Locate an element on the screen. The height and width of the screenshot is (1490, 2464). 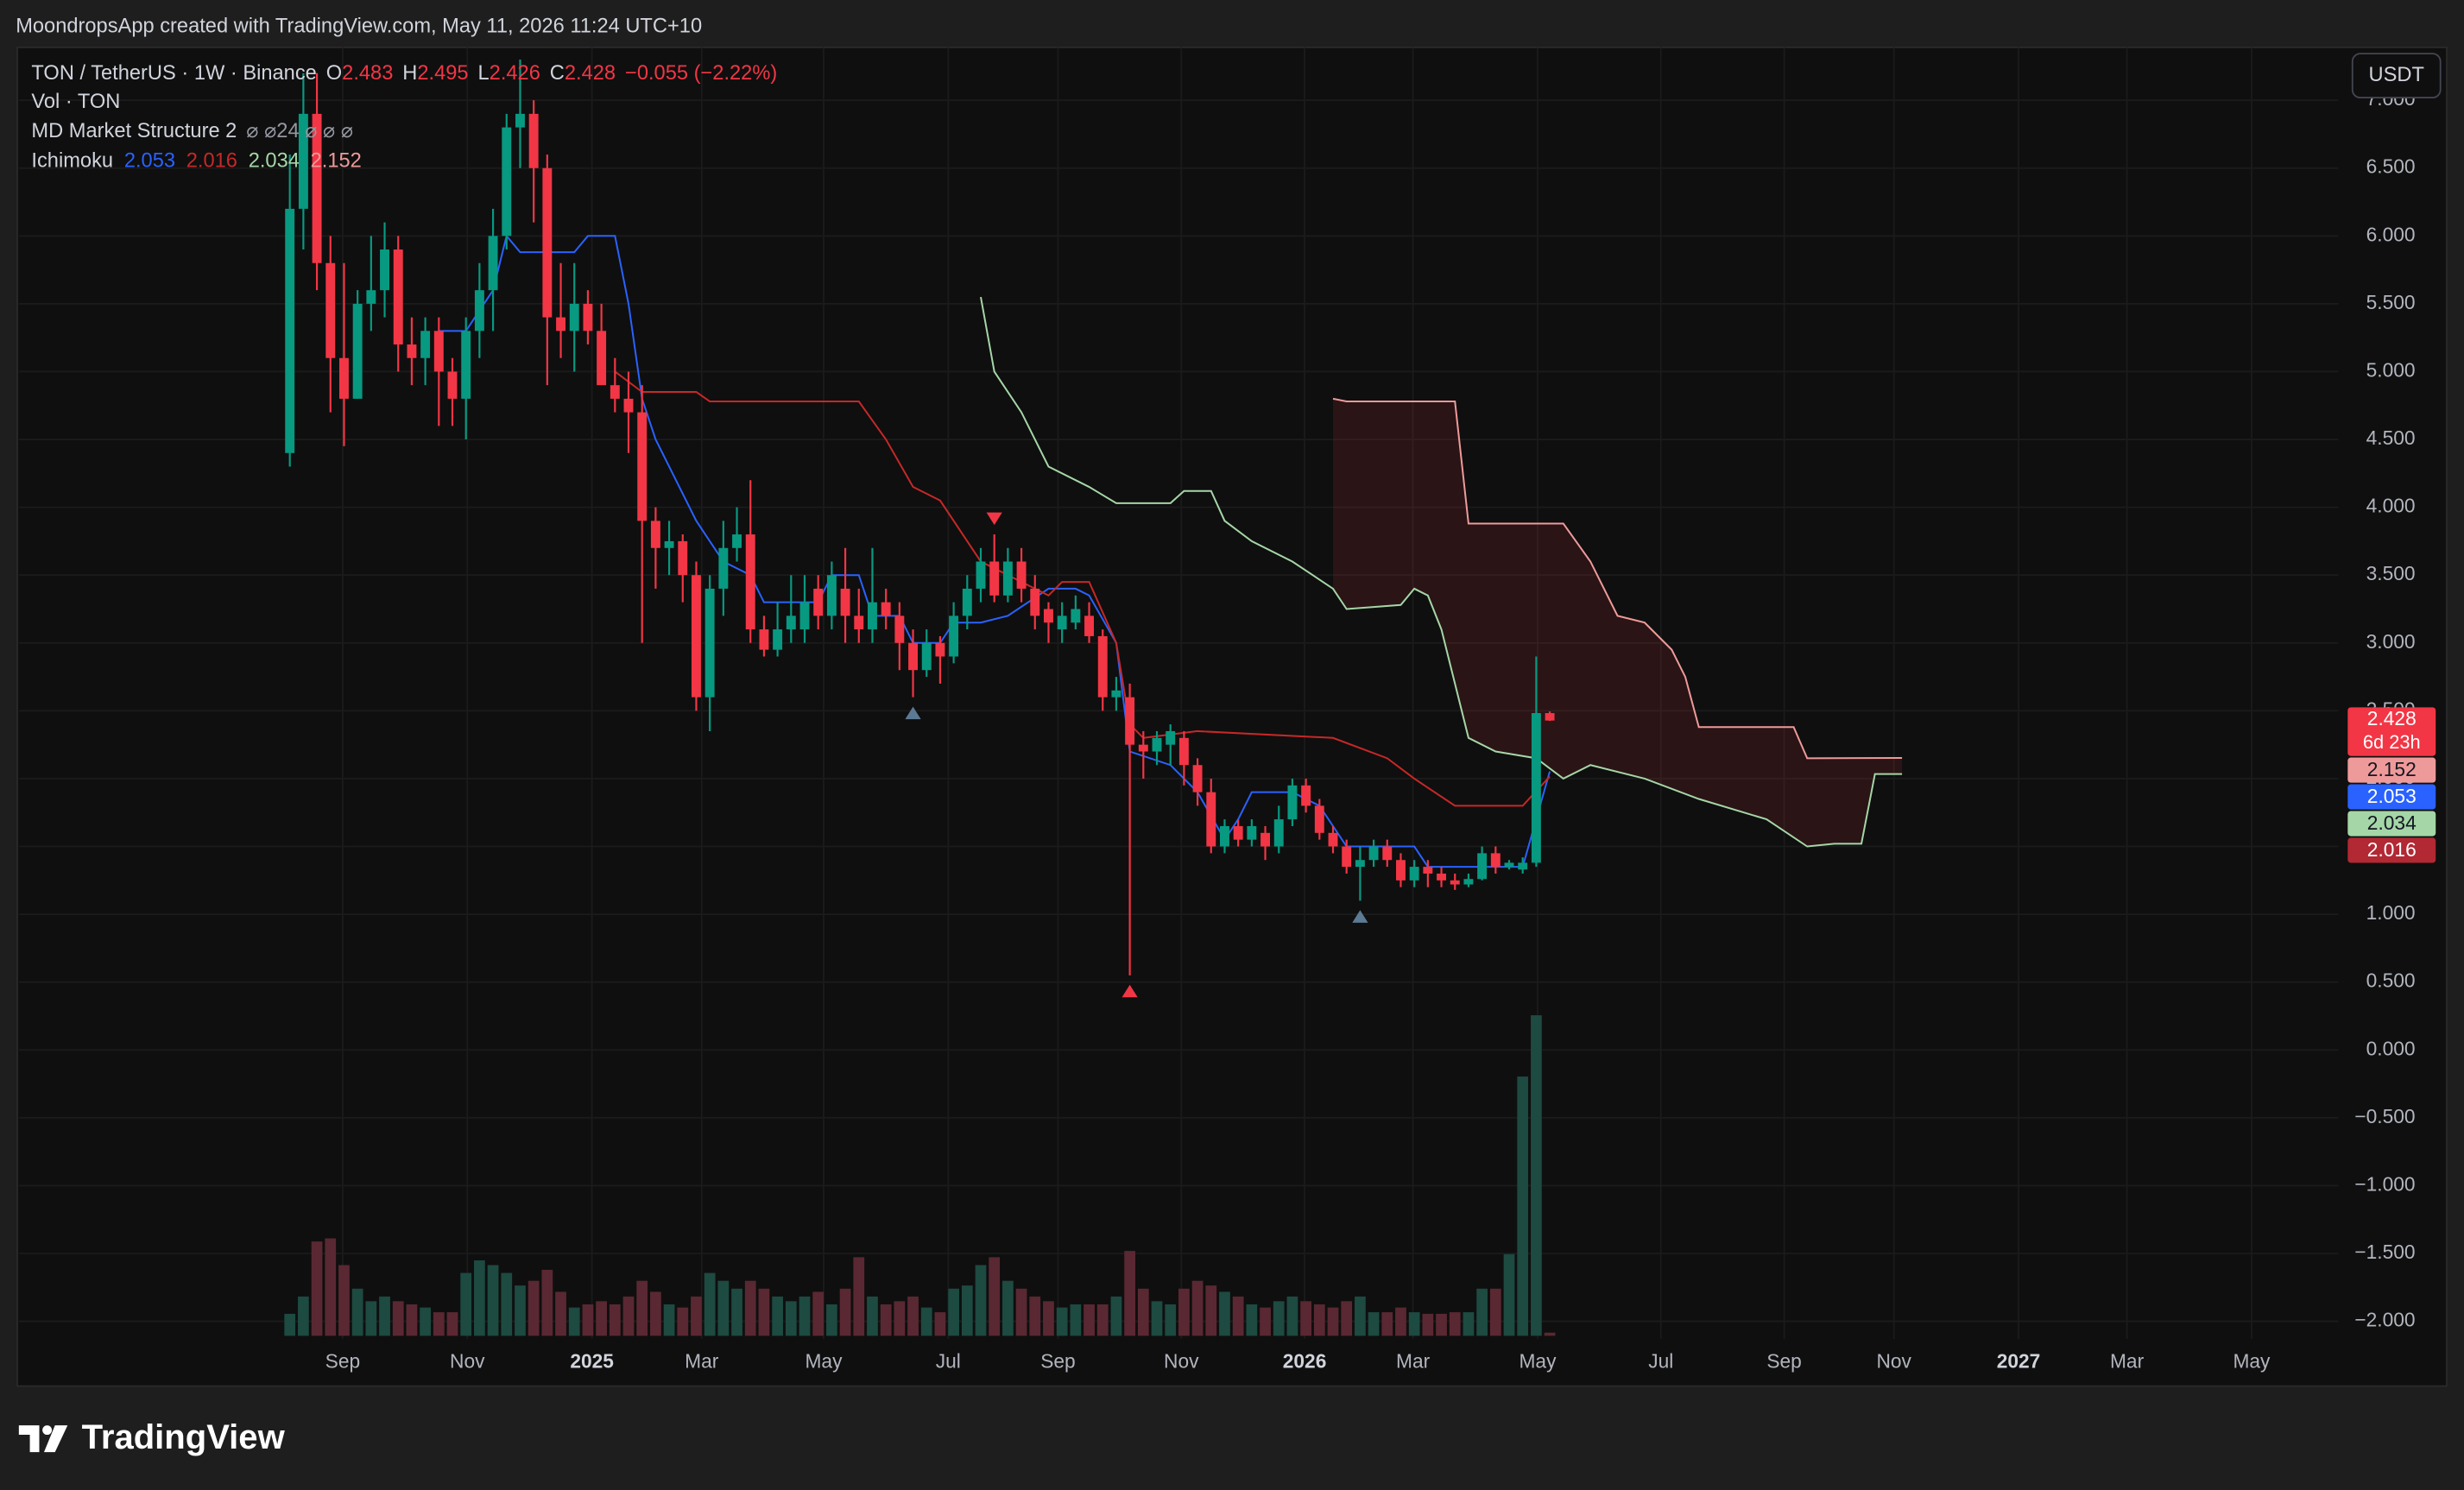
structure-marker is located at coordinates (994, 519).